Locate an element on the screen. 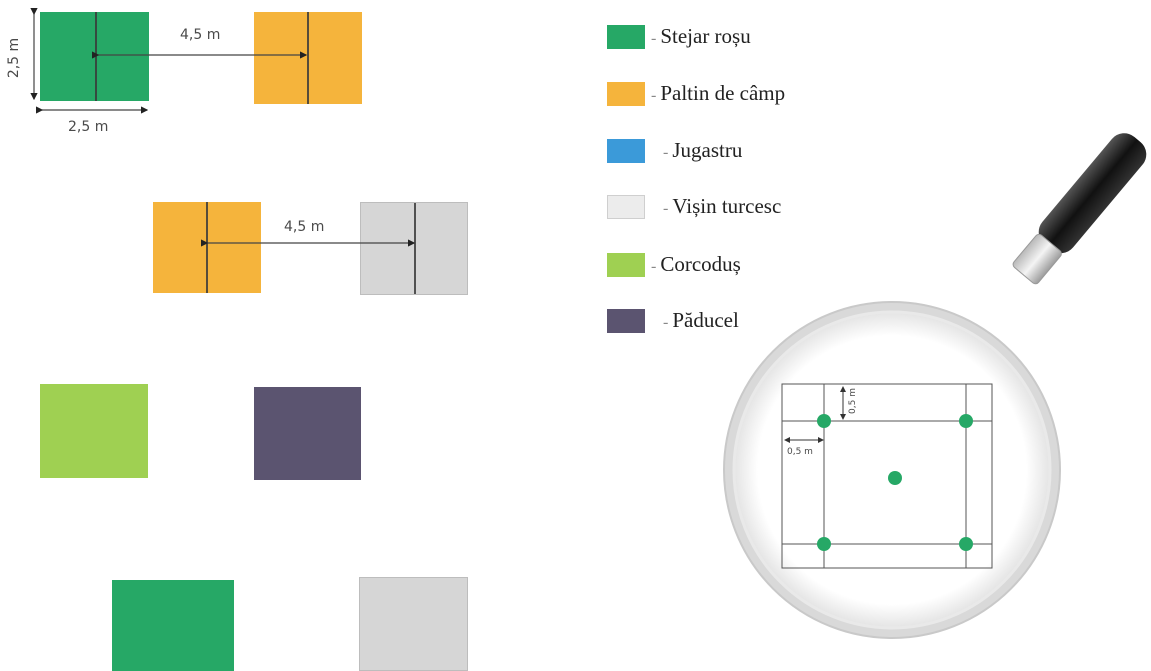 Image resolution: width=1151 pixels, height=671 pixels. swatch-stejar-rosu is located at coordinates (626, 37).